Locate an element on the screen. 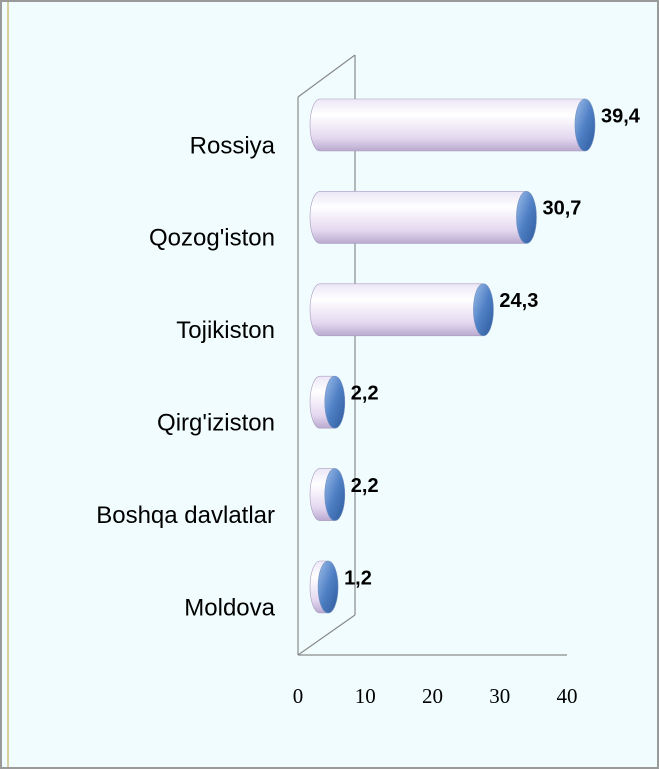  x-tick-label: 10 is located at coordinates (365, 696).